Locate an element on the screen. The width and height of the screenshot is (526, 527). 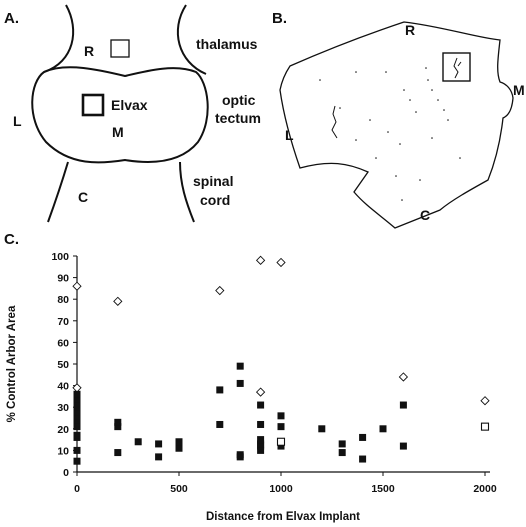
y-tick-label: 100 is located at coordinates (60, 257).